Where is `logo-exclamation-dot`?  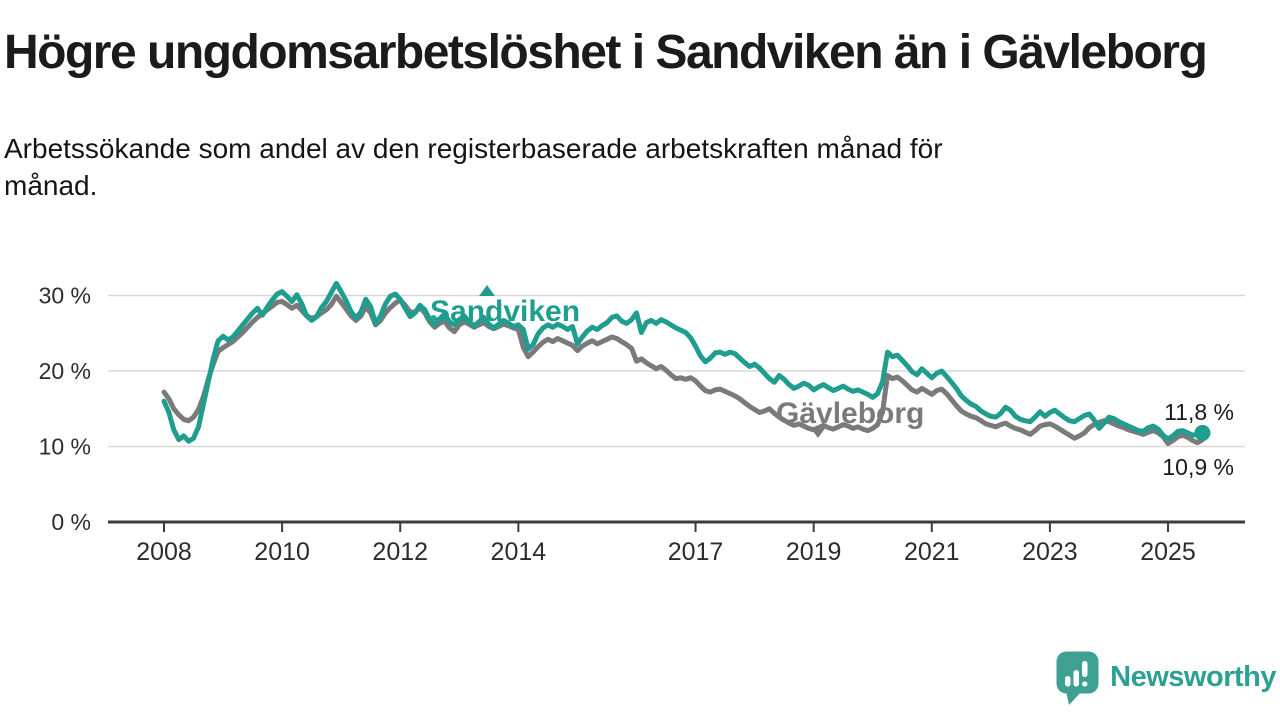 logo-exclamation-dot is located at coordinates (1085, 684).